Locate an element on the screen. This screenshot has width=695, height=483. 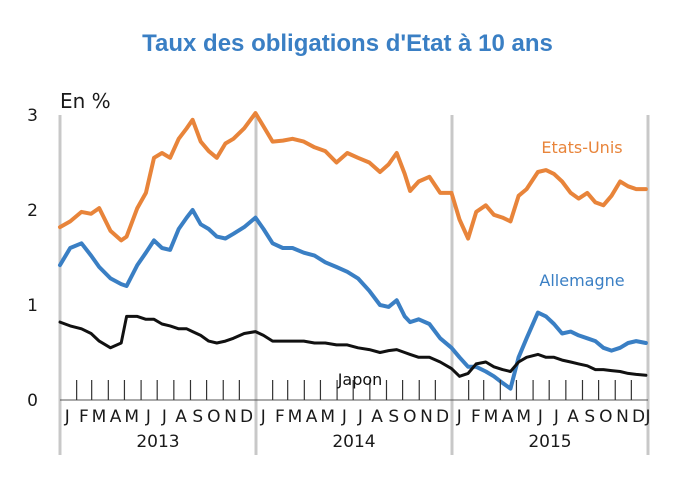
label-japon: Japon is located at coordinates (360, 379).